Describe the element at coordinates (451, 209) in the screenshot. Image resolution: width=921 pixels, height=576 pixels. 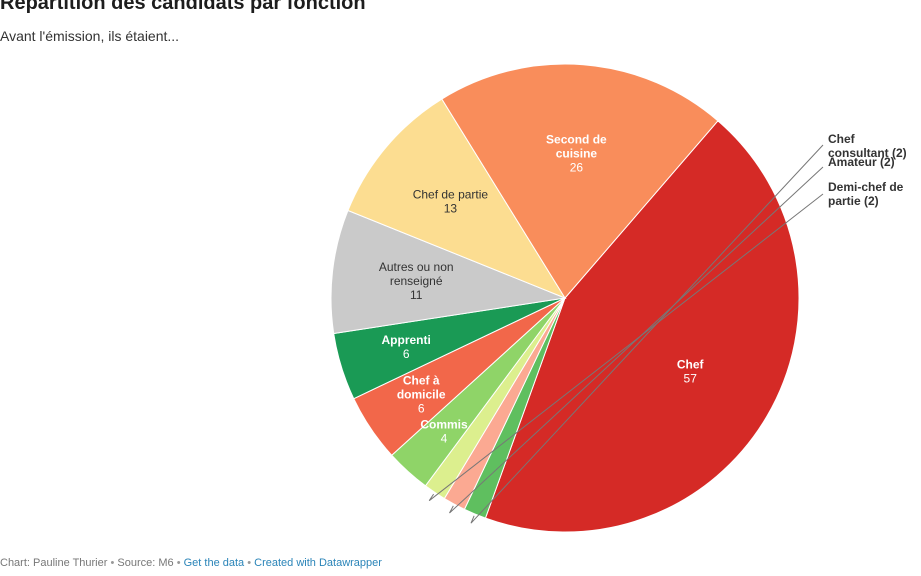
I see `slice-label-value: 13` at that location.